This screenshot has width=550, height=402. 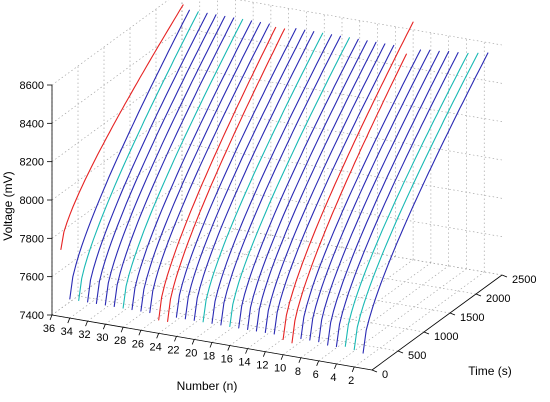 I want to click on z-axis-title: Voltage (mV), so click(x=8, y=205).